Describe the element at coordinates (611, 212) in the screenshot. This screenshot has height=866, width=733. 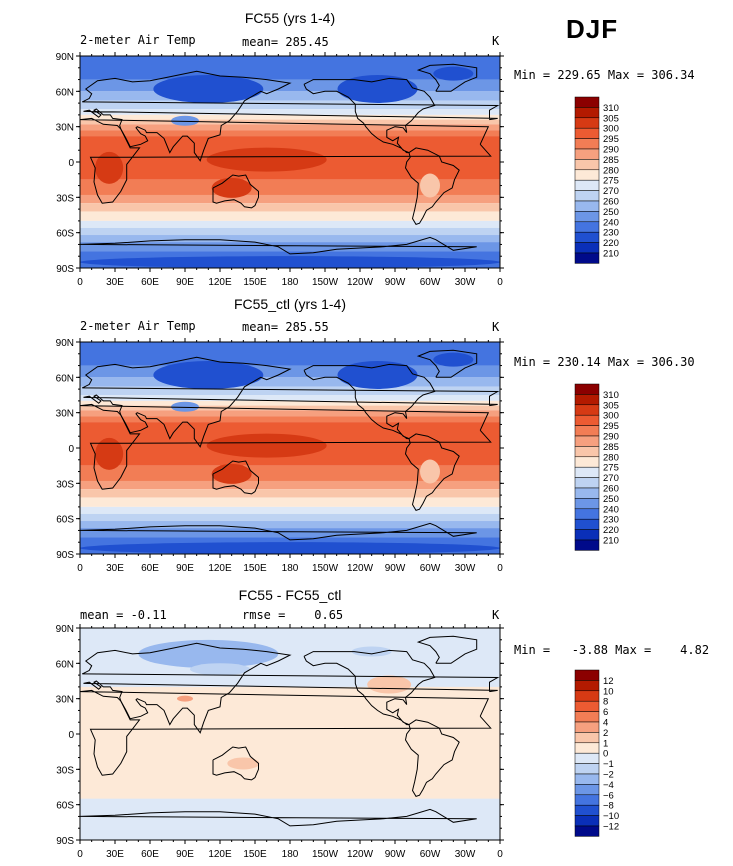
I see `colorbar-label: 250` at that location.